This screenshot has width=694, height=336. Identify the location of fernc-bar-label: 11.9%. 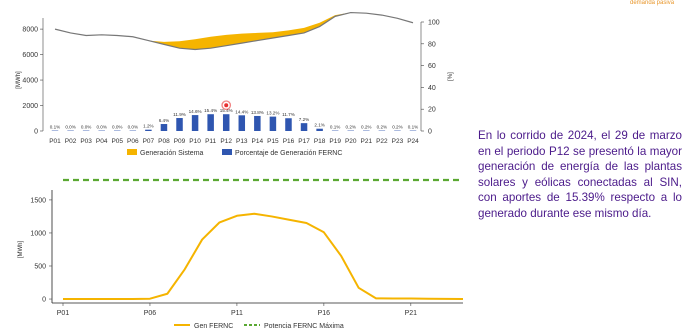
(179, 114).